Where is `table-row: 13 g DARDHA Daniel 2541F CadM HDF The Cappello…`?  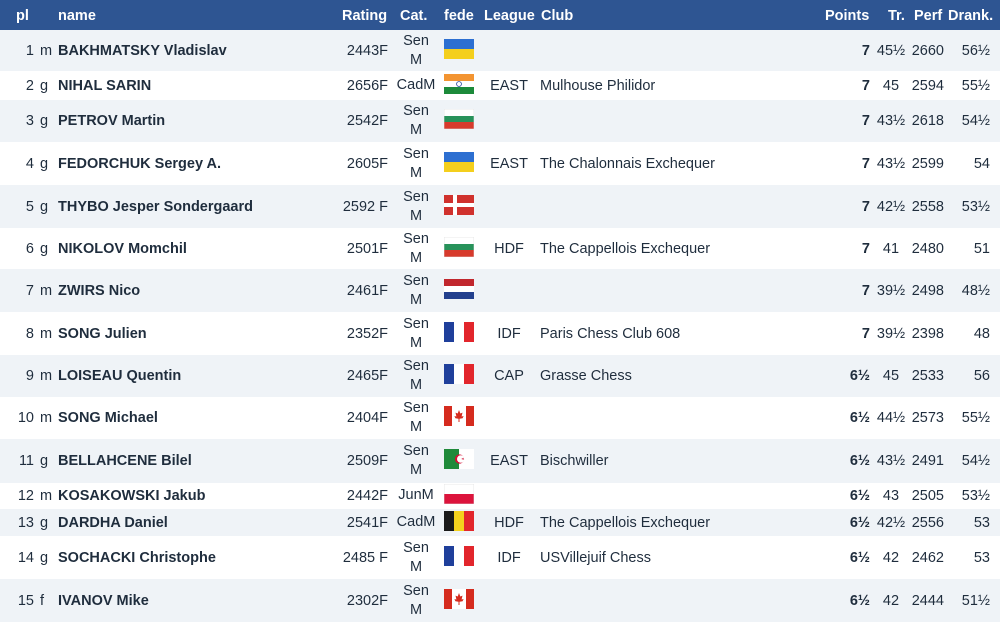
table-row: 13 g DARDHA Daniel 2541F CadM HDF The Cappello… is located at coordinates (500, 522).